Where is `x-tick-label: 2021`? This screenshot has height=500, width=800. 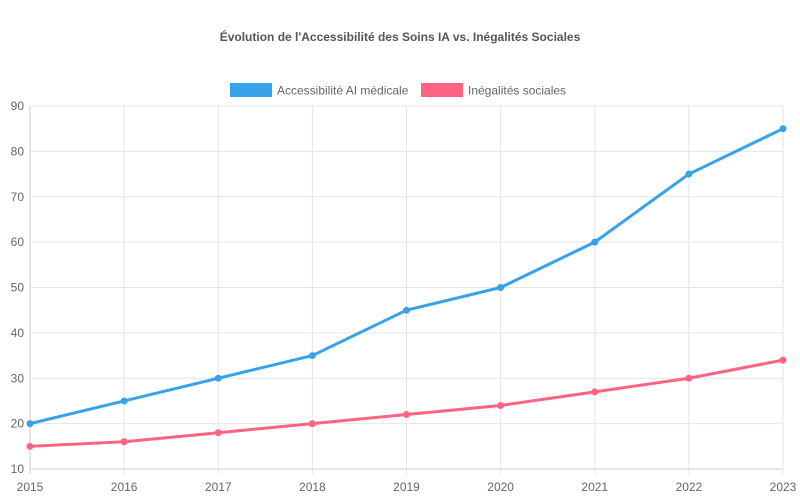
x-tick-label: 2021 is located at coordinates (594, 487).